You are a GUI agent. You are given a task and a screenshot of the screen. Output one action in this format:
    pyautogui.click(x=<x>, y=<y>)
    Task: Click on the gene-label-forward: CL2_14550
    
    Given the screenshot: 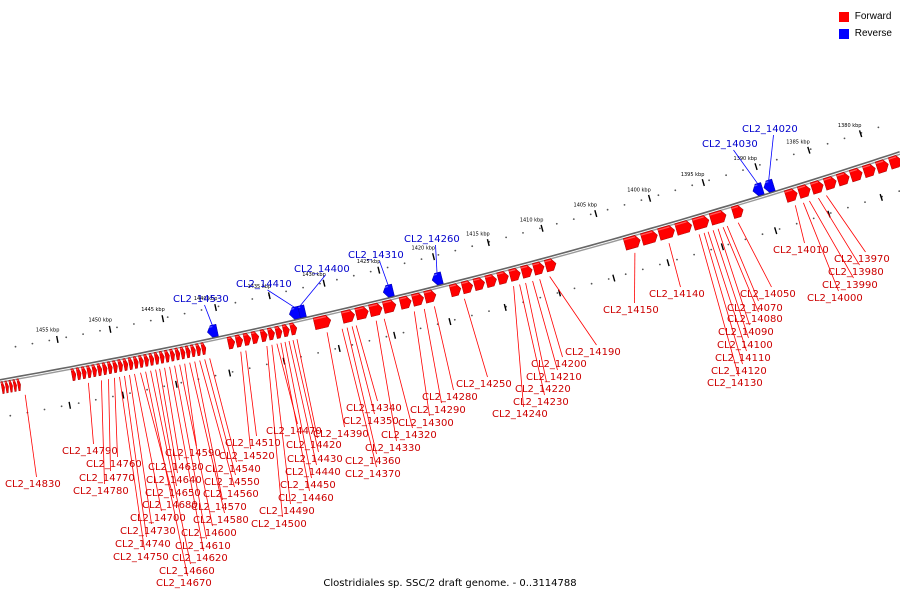 What is the action you would take?
    pyautogui.click(x=232, y=482)
    